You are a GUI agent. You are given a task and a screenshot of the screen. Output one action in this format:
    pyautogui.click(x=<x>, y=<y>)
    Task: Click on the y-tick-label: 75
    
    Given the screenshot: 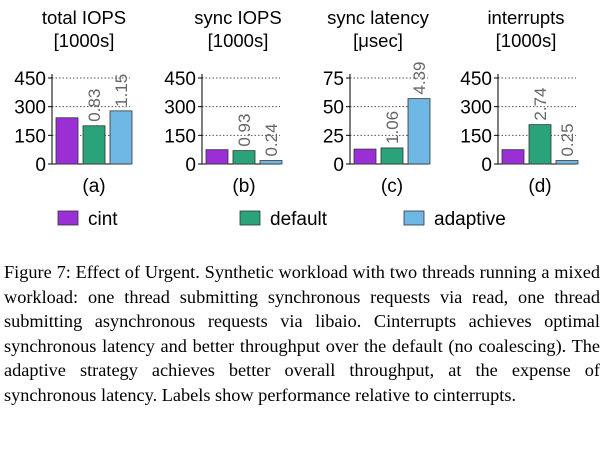 What is the action you would take?
    pyautogui.click(x=333, y=79)
    